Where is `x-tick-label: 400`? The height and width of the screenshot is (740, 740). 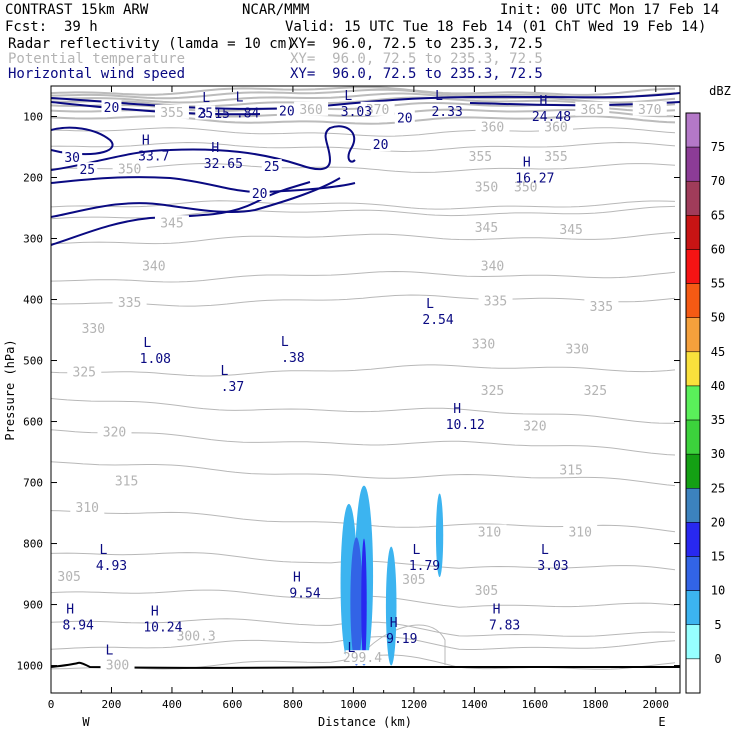
x-tick-label: 400 is located at coordinates (172, 704).